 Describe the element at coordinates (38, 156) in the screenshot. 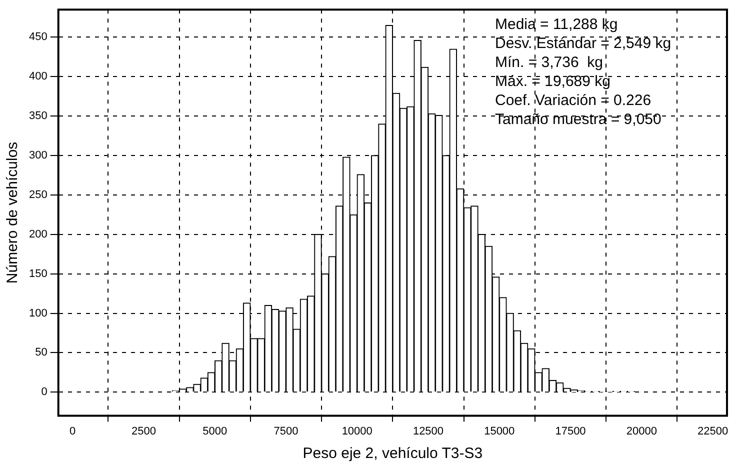

I see `y-tick-label: 300` at that location.